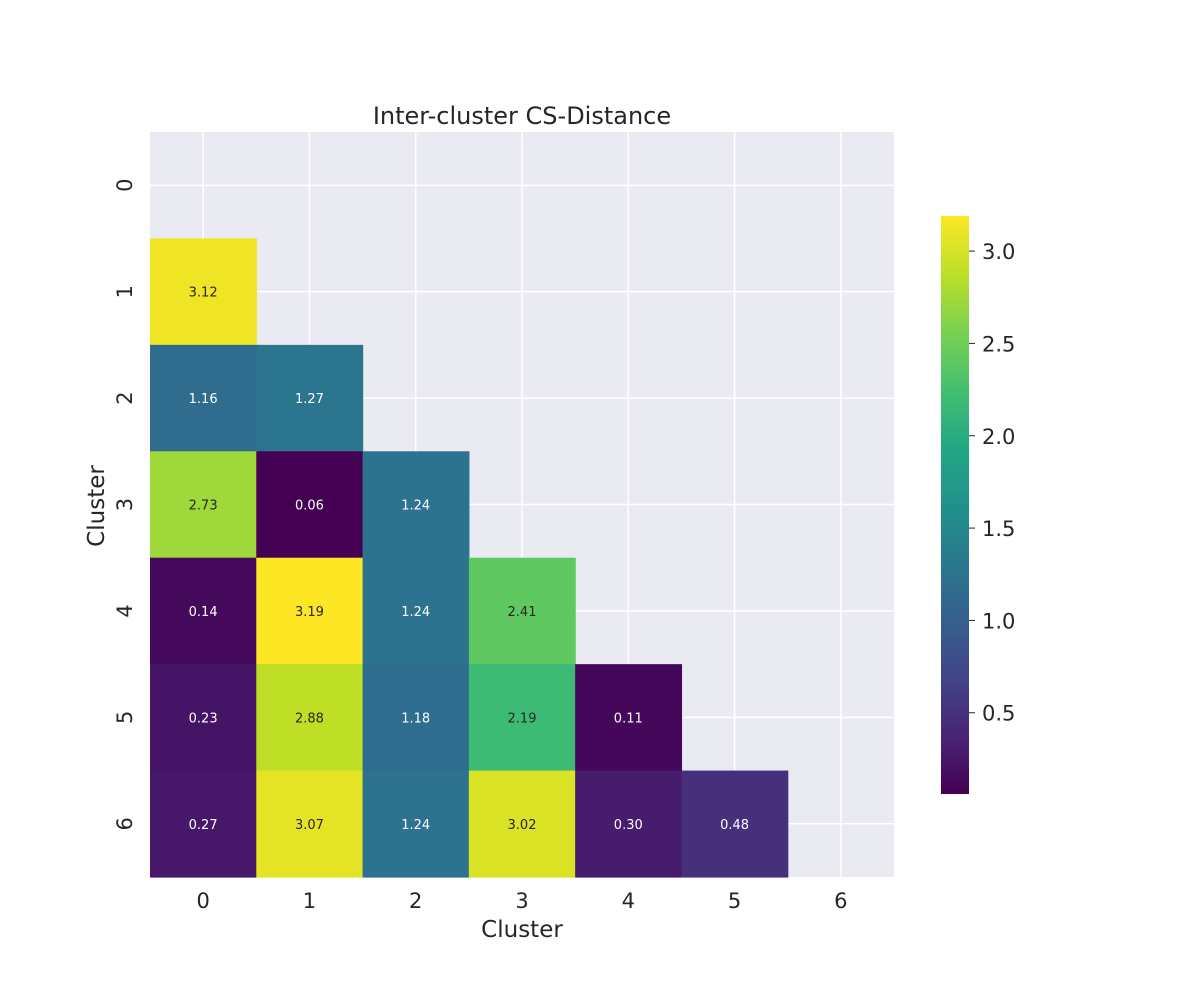 Image resolution: width=1200 pixels, height=1004 pixels. I want to click on cell-value-label: 1.16, so click(203, 399).